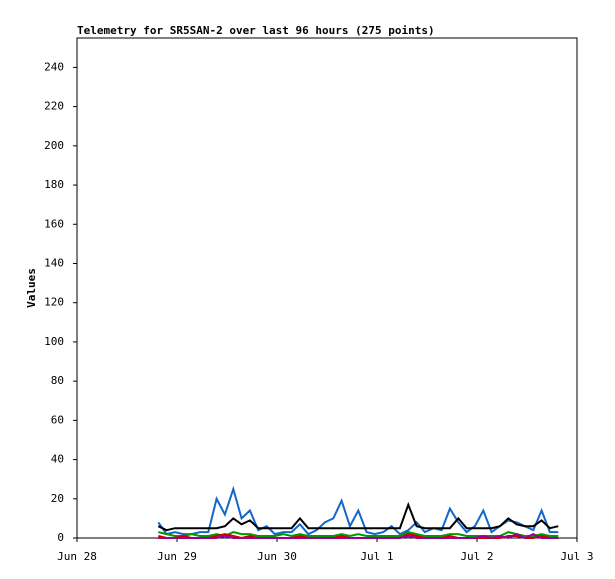  Describe the element at coordinates (57, 380) in the screenshot. I see `y-tick-label: 80` at that location.